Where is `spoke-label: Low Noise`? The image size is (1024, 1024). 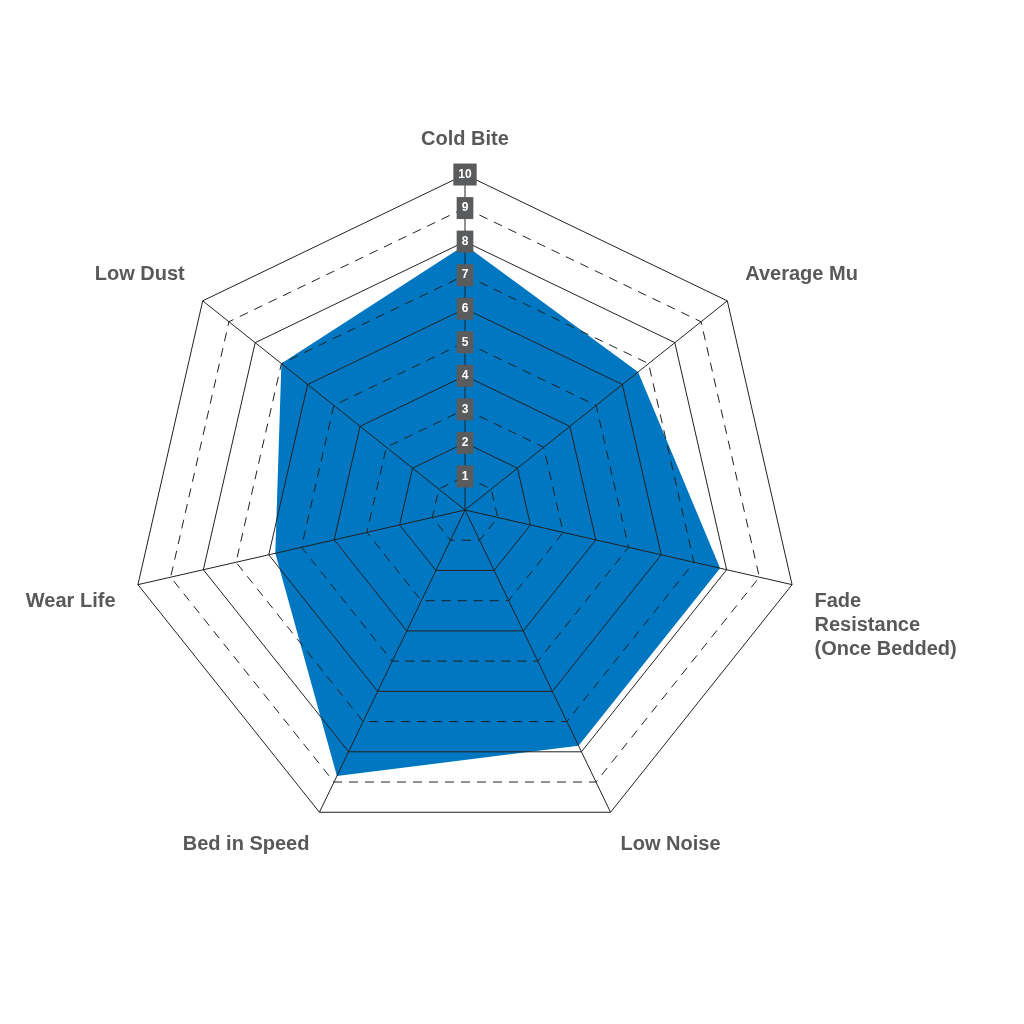
spoke-label: Low Noise is located at coordinates (670, 843).